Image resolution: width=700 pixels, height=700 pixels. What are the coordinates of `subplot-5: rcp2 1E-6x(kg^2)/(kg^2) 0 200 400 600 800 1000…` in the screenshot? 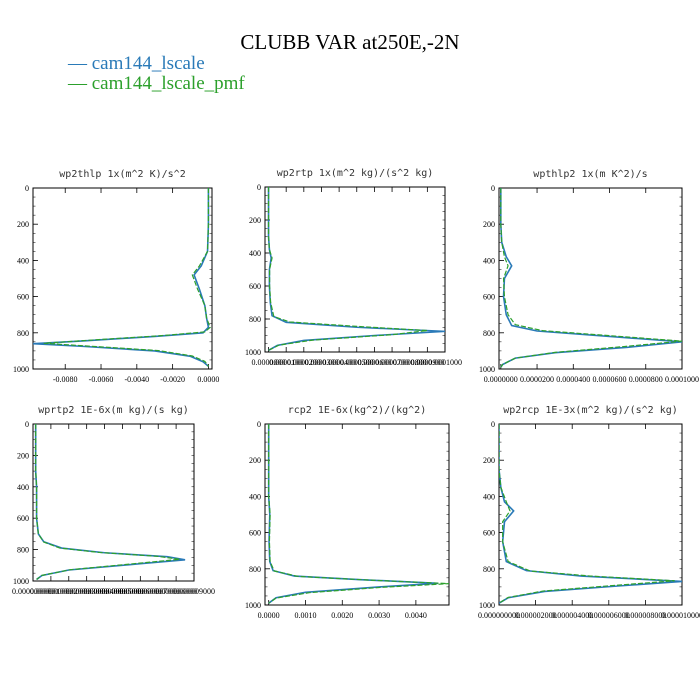 It's located at (347, 512).